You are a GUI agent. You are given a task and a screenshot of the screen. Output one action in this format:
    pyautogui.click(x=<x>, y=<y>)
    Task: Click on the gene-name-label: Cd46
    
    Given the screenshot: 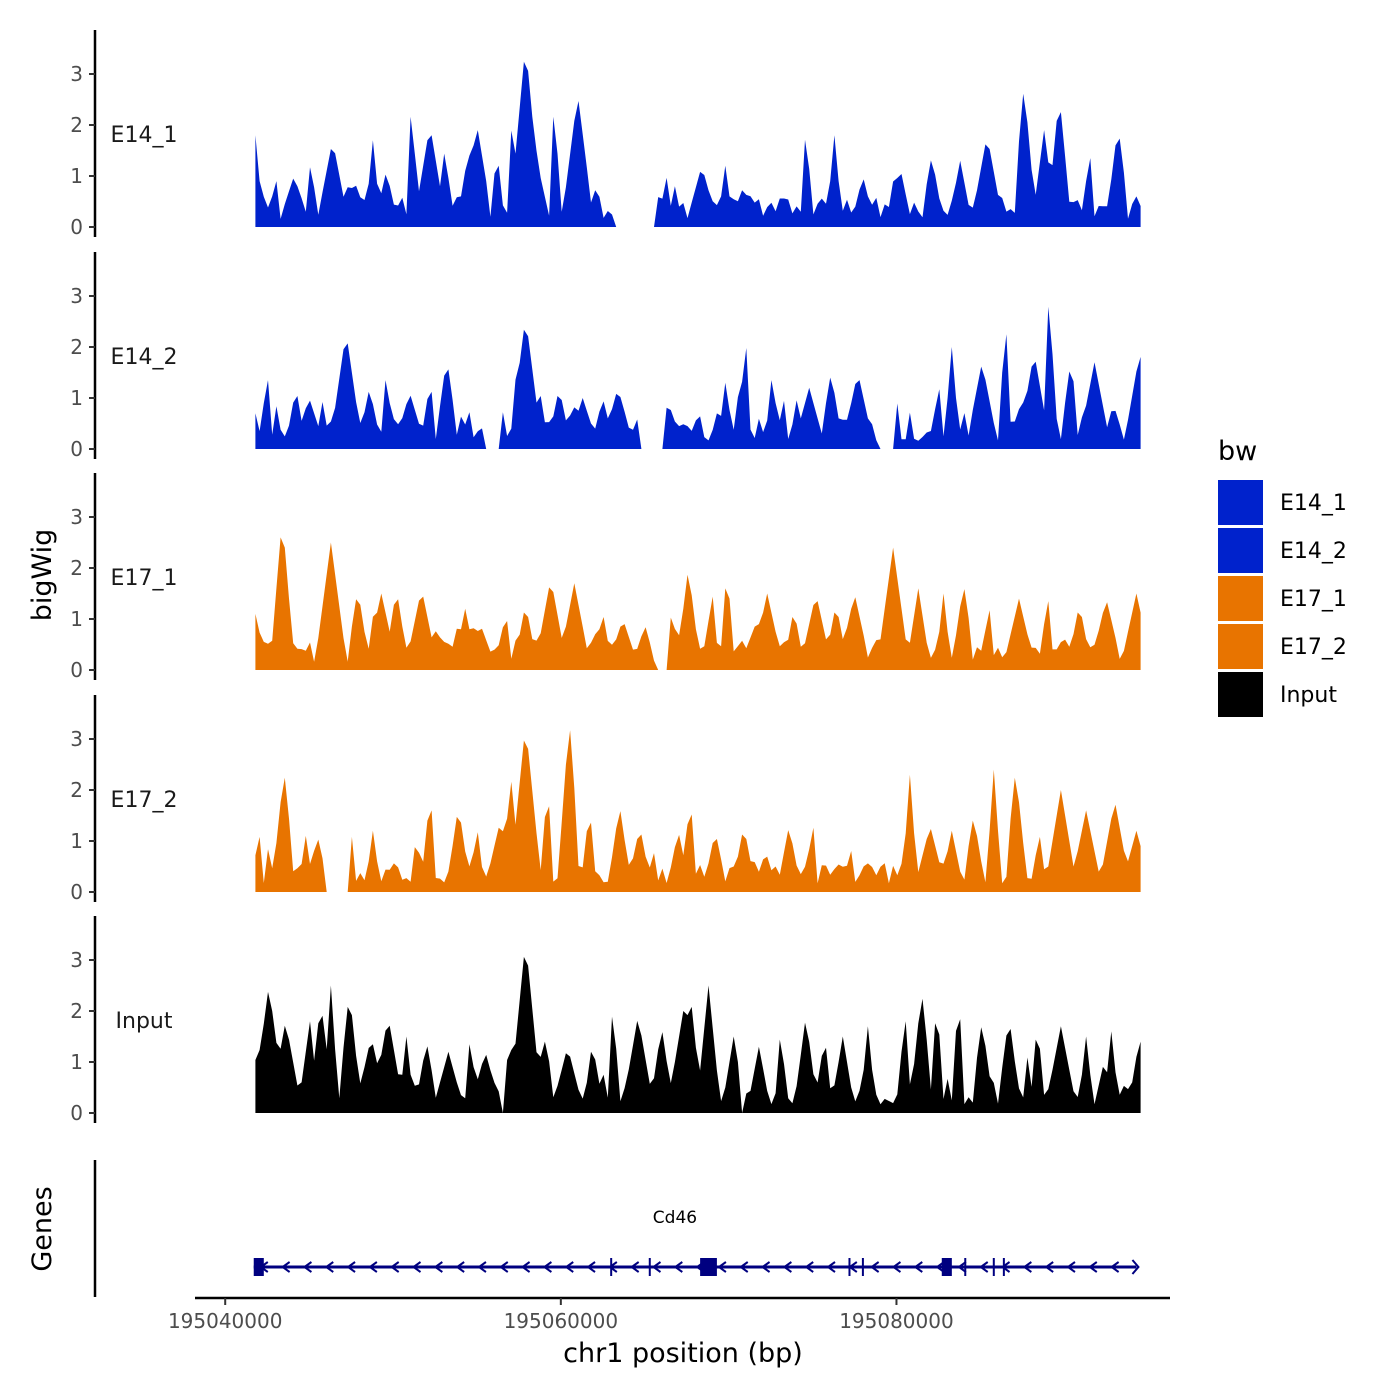 What is the action you would take?
    pyautogui.click(x=675, y=1218)
    